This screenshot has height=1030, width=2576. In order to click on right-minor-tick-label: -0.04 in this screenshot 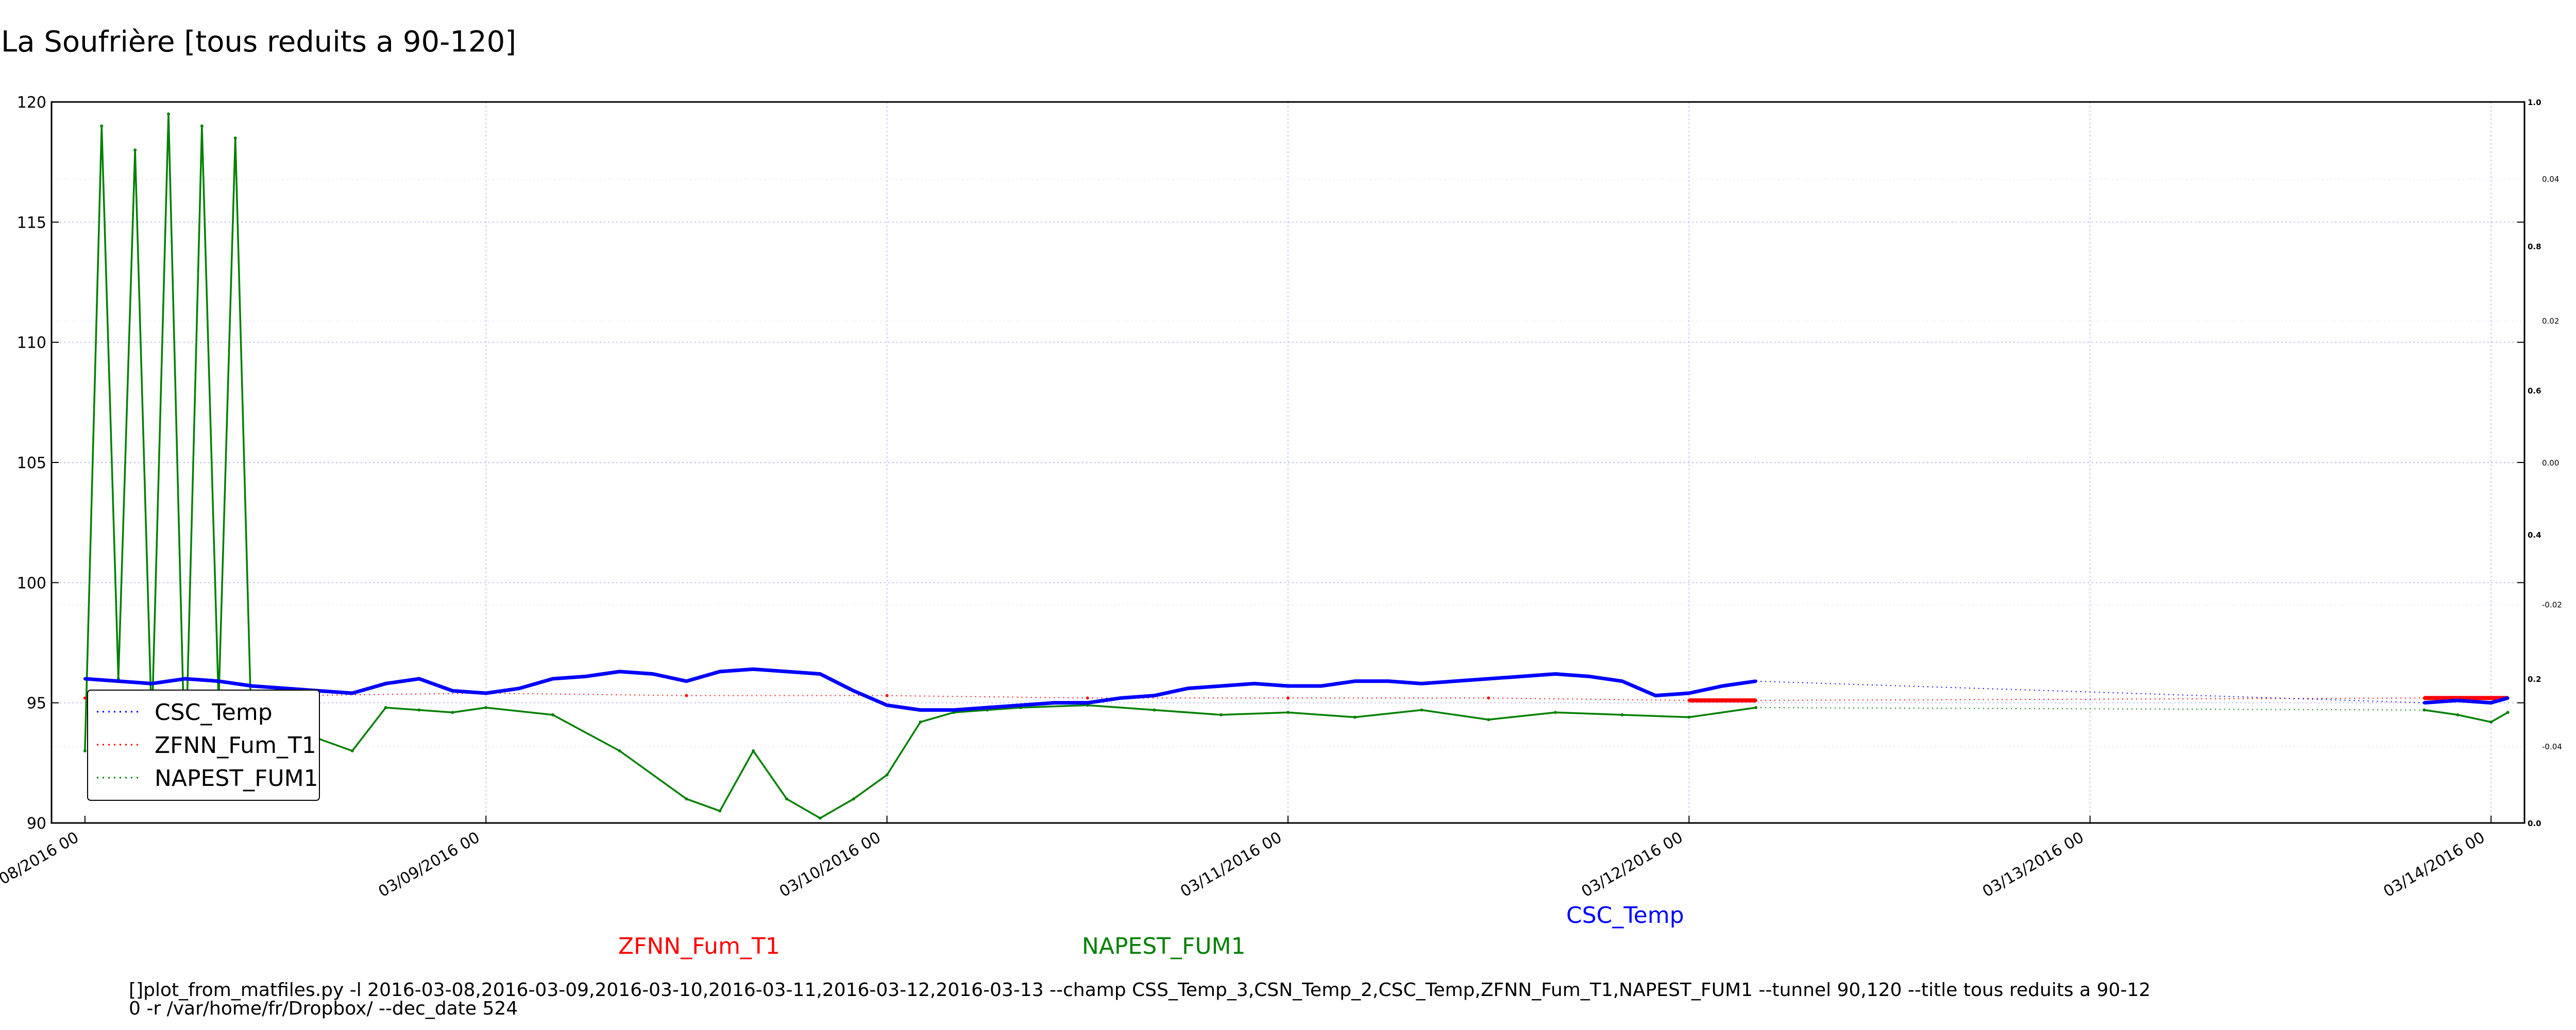, I will do `click(2552, 747)`.